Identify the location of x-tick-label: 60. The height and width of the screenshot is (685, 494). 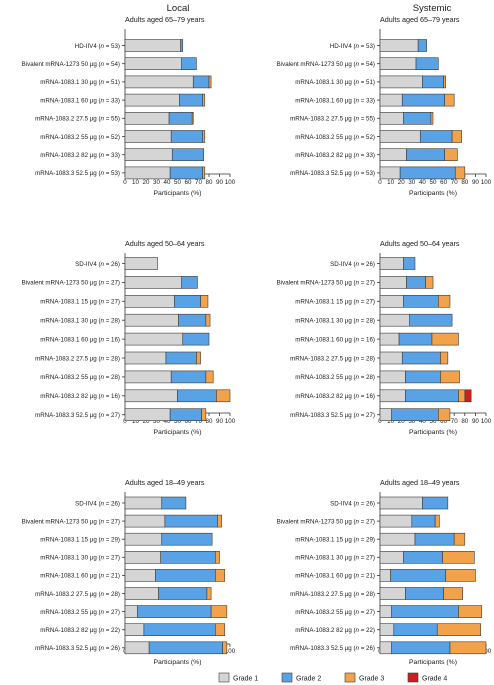
(443, 421).